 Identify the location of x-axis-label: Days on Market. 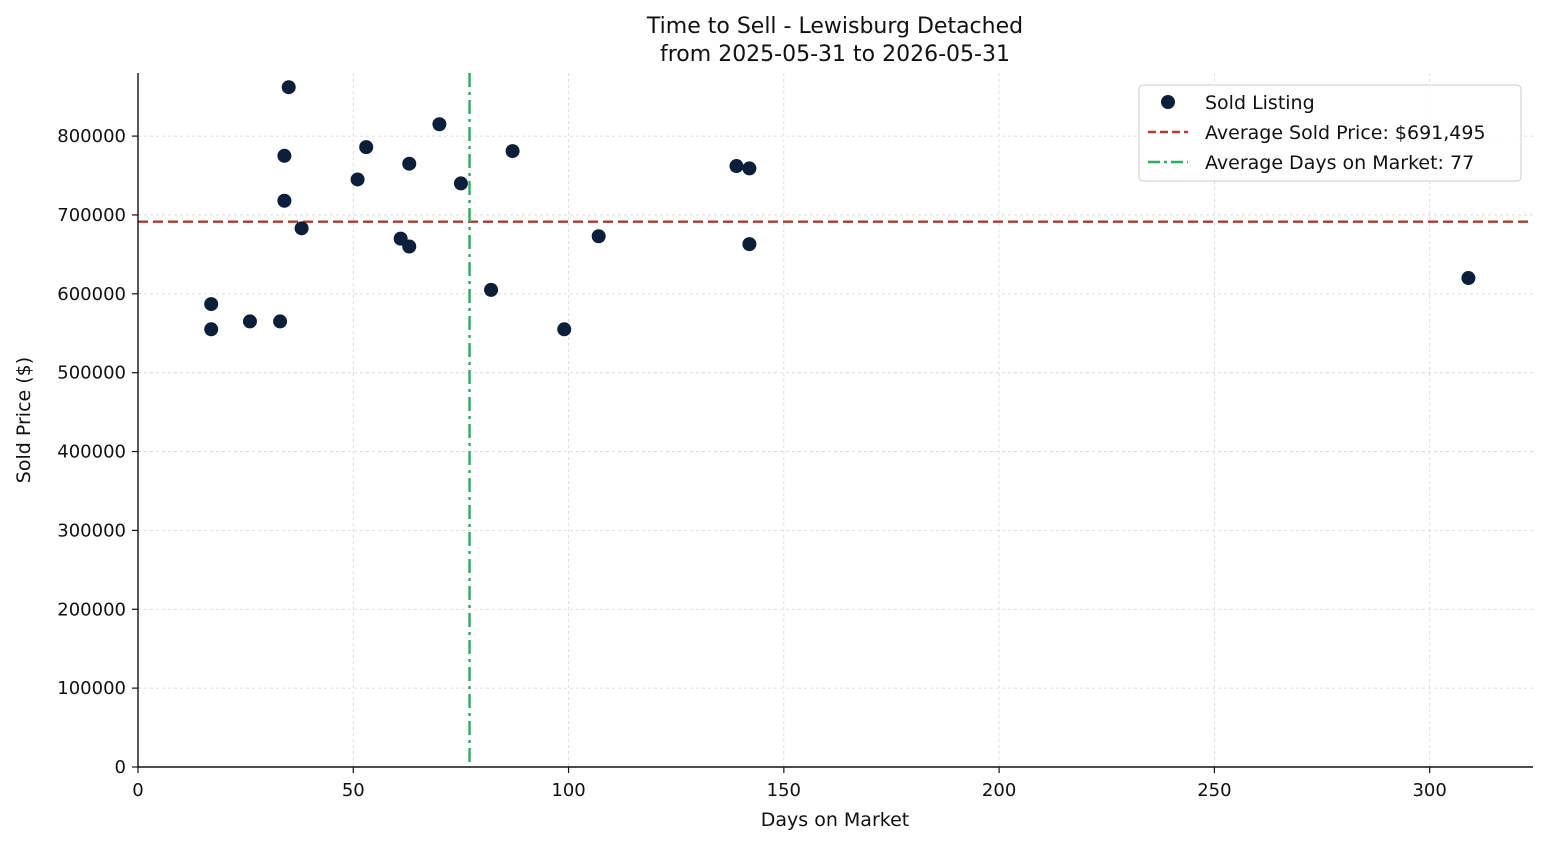
(835, 820).